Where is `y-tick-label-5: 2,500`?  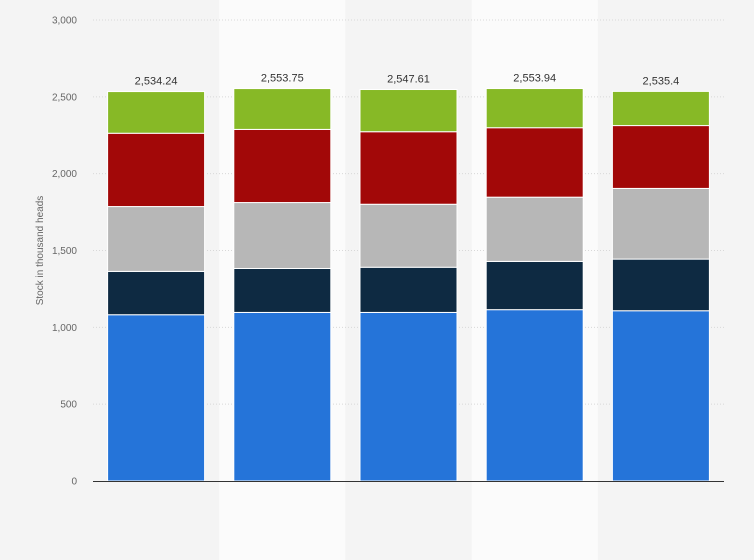
y-tick-label-5: 2,500 is located at coordinates (64, 97).